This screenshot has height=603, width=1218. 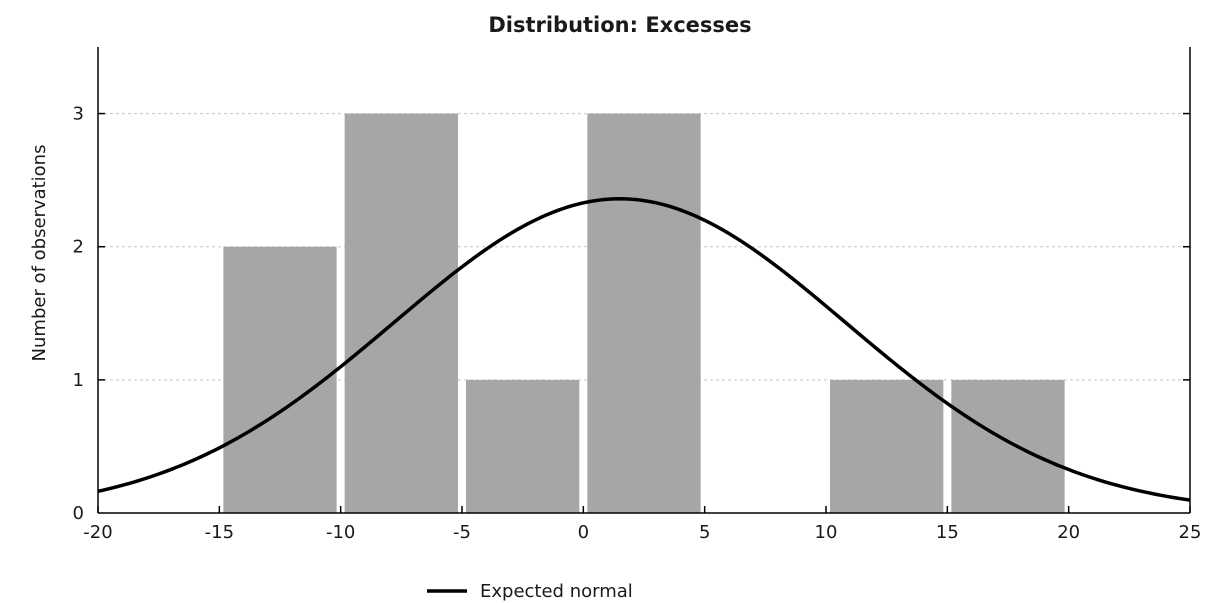 What do you see at coordinates (826, 532) in the screenshot?
I see `x-tick-label-10: 10` at bounding box center [826, 532].